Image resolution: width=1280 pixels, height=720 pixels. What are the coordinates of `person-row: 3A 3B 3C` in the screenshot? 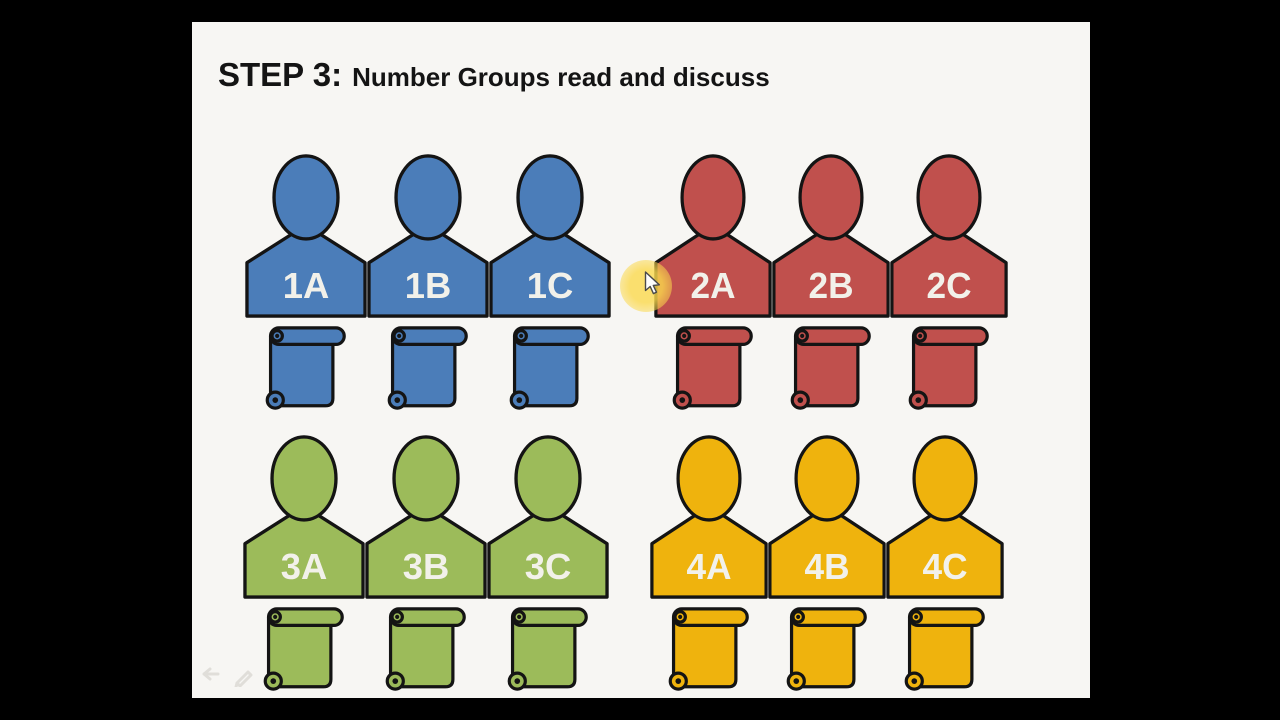 It's located at (426, 516).